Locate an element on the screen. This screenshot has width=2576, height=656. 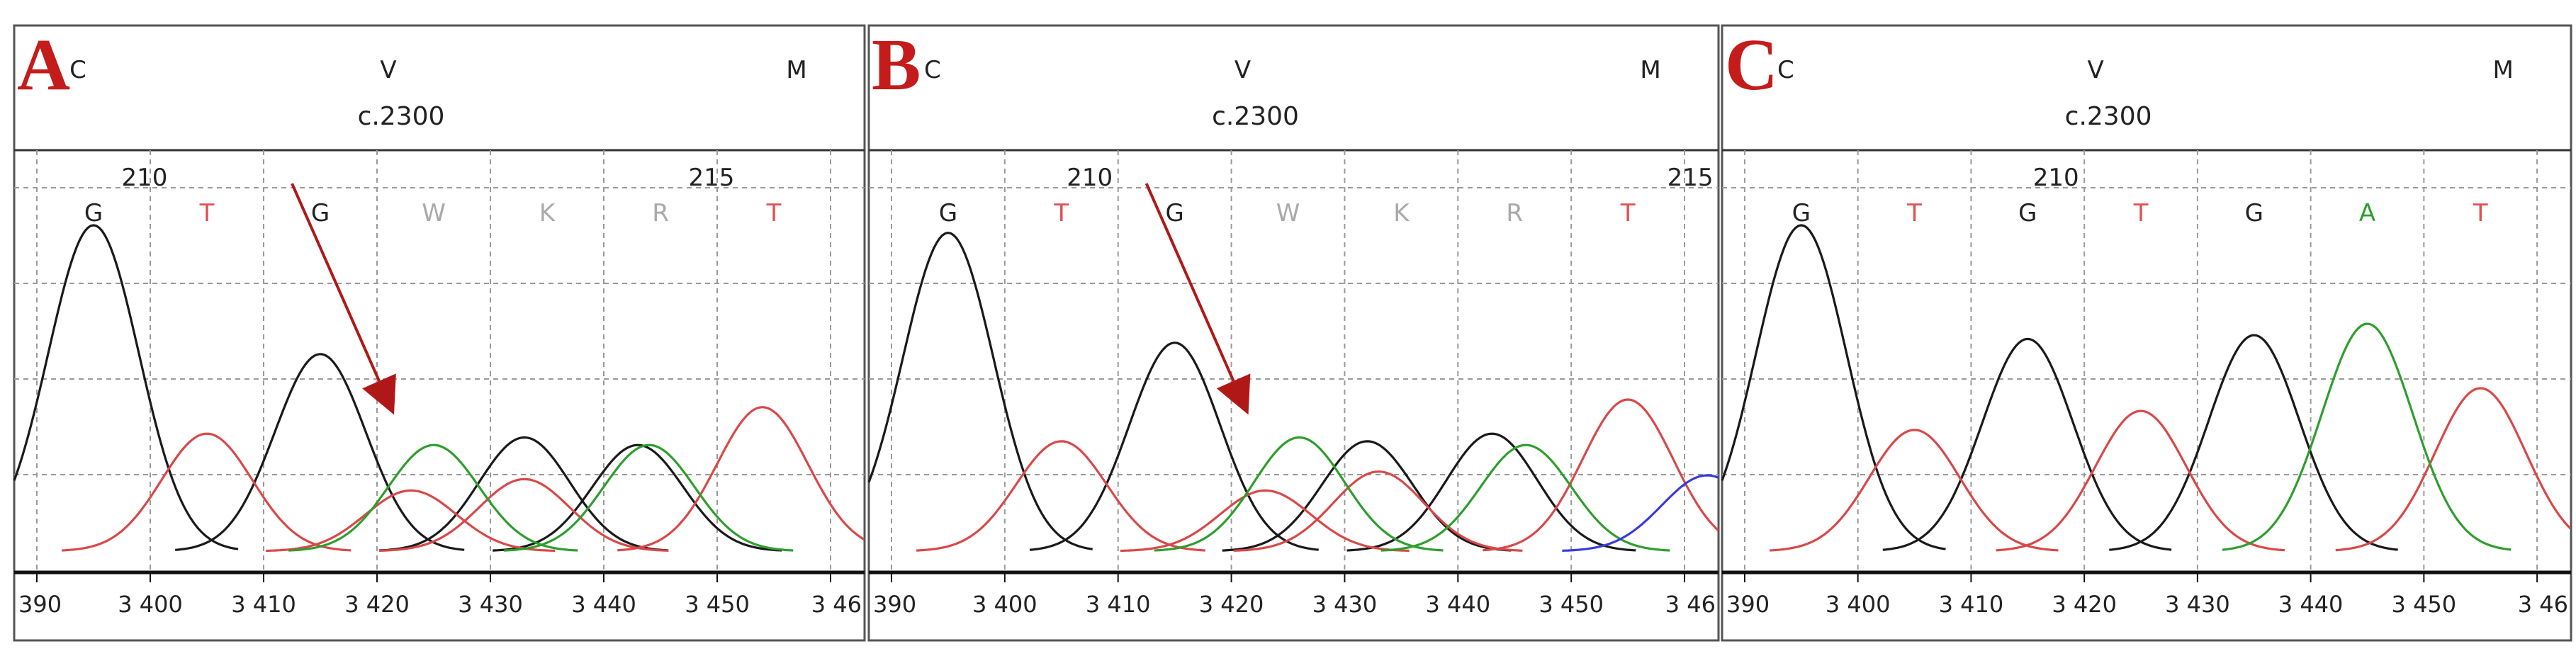
panel-letter: C is located at coordinates (1751, 65).